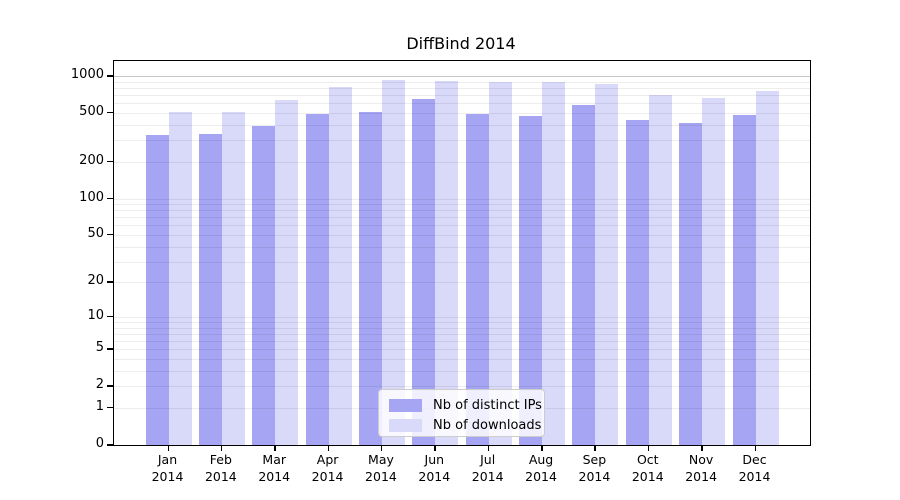  Describe the element at coordinates (434, 459) in the screenshot. I see `month-label: Jun` at that location.